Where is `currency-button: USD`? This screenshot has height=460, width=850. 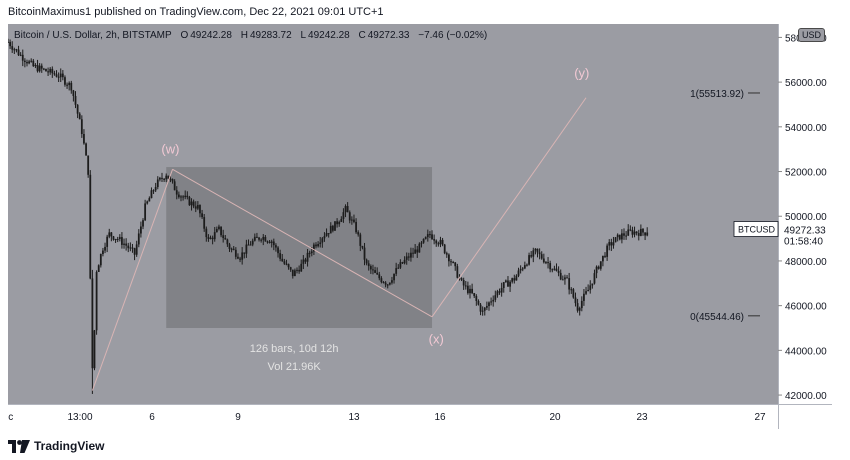 currency-button: USD is located at coordinates (812, 35).